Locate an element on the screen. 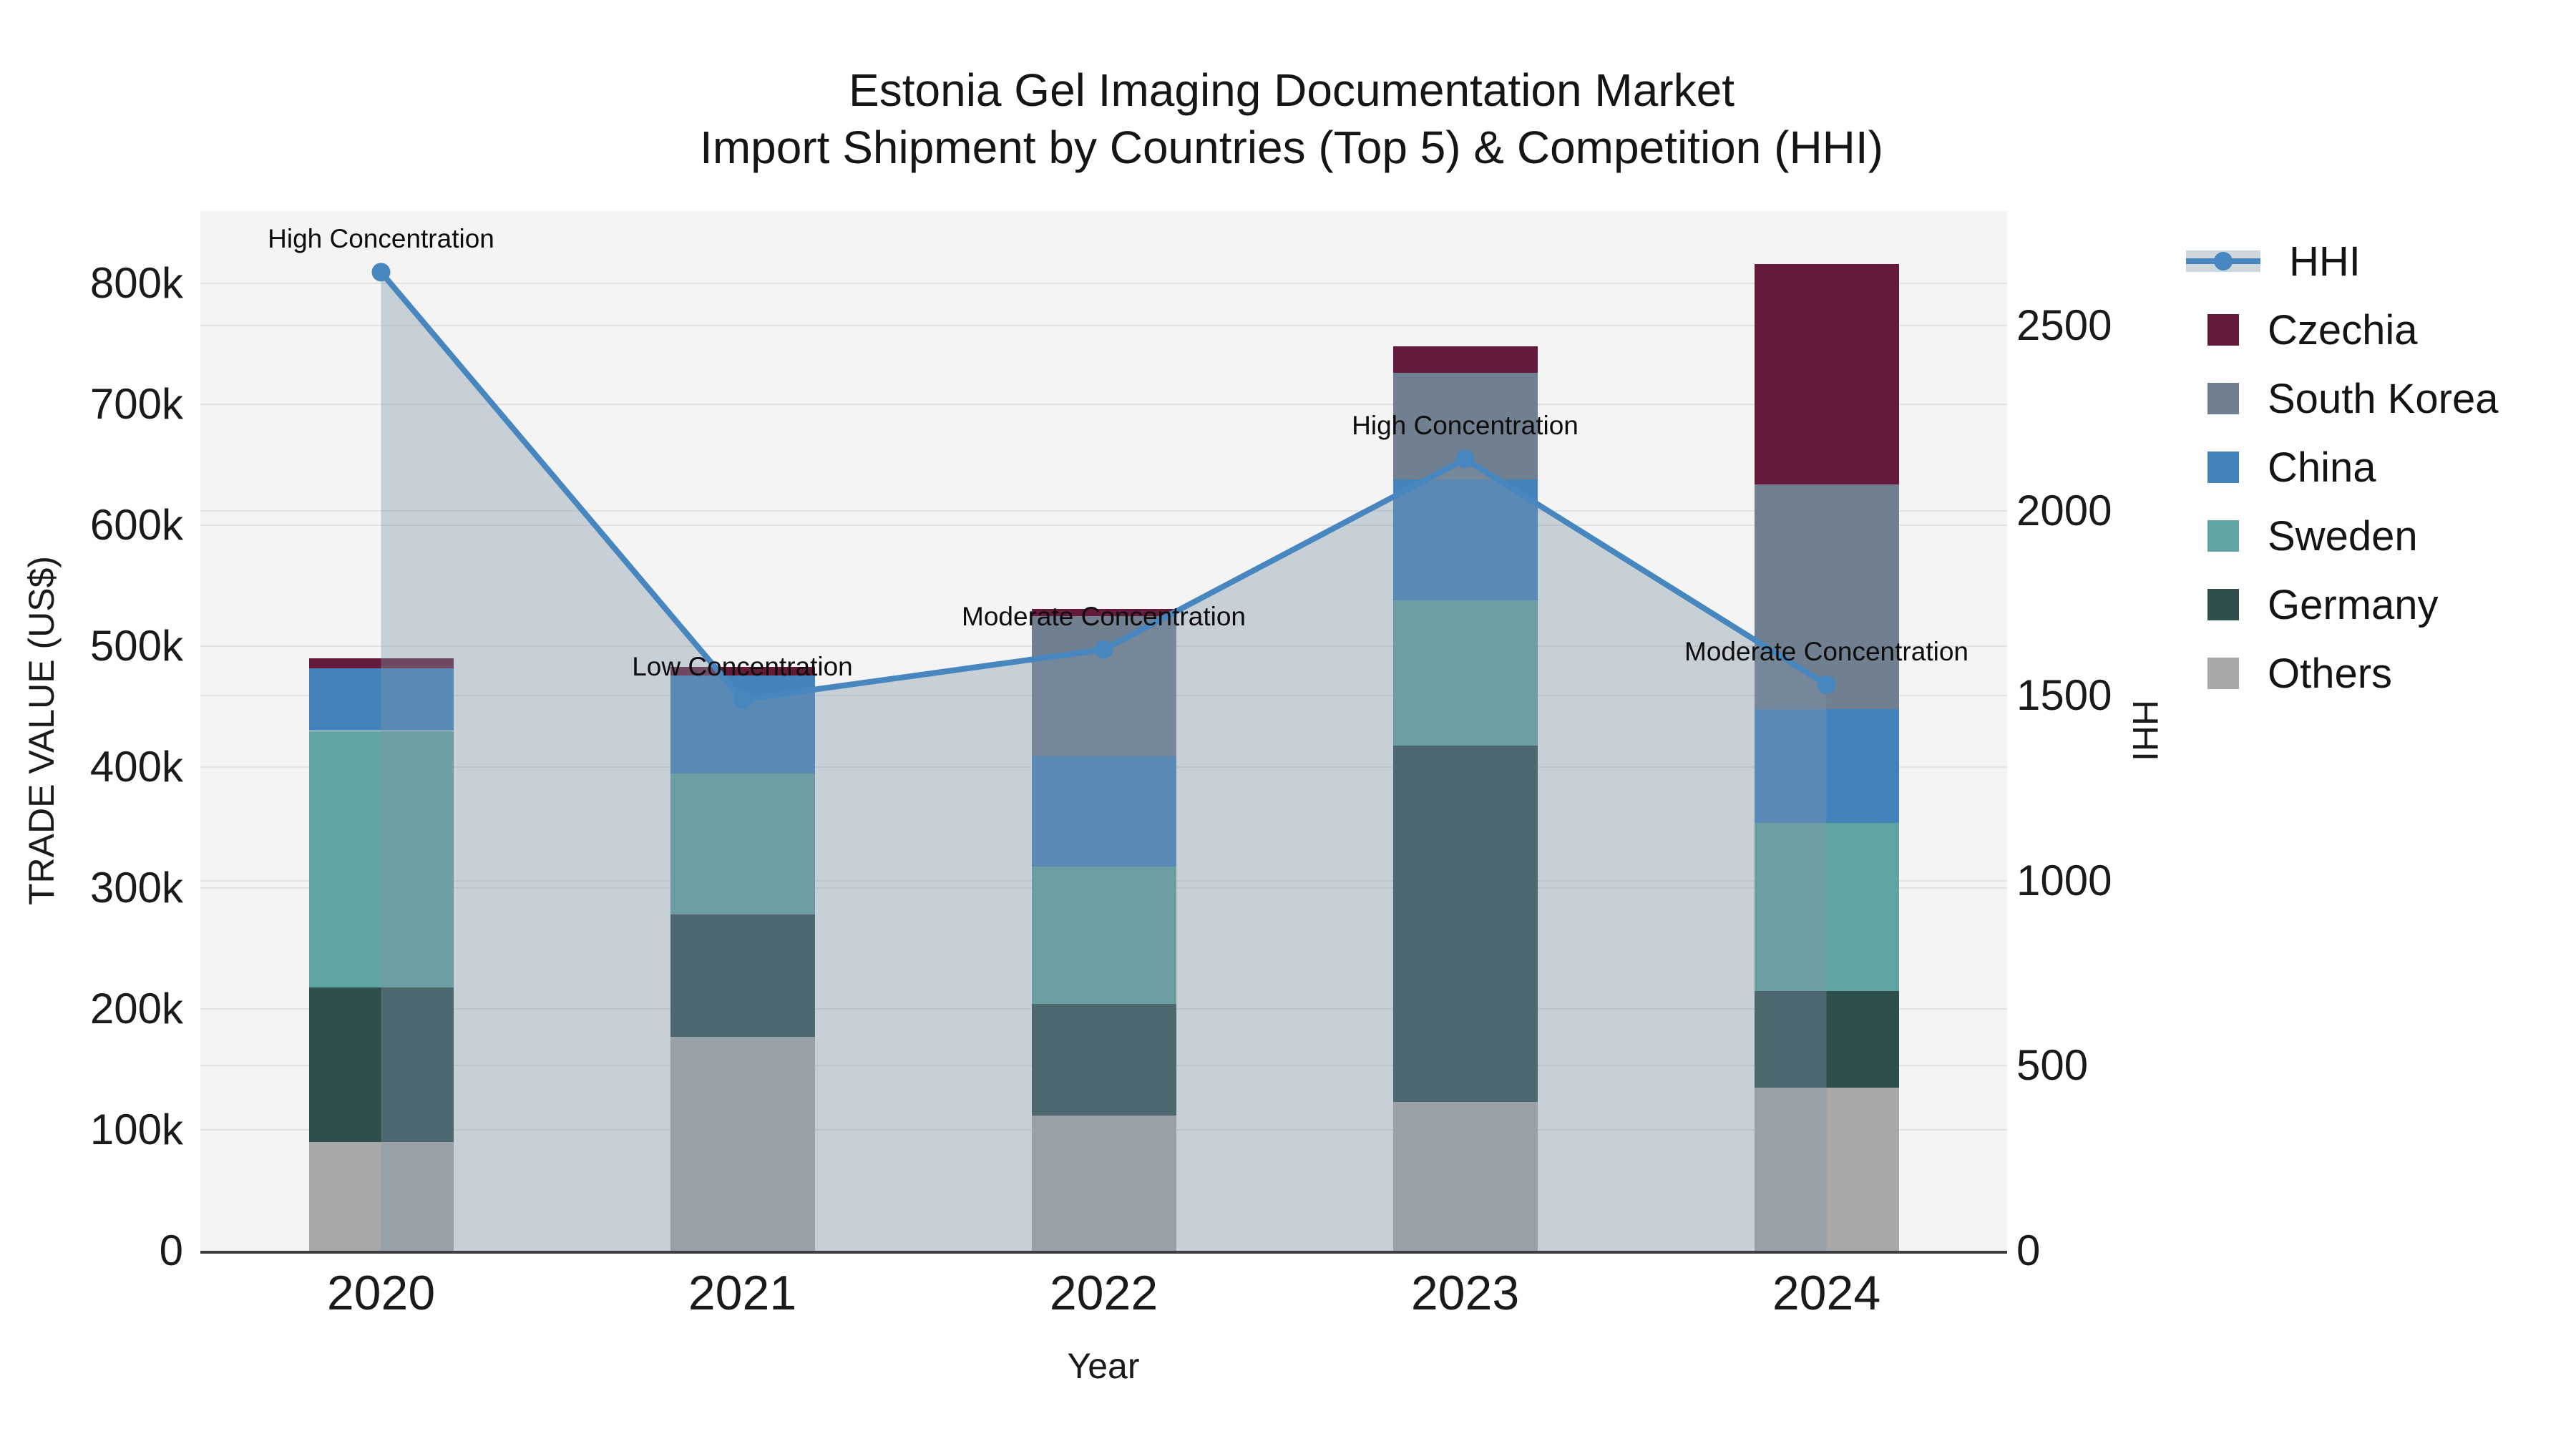 The height and width of the screenshot is (1449, 2576). bar-segment-2022-sweden is located at coordinates (1103, 935).